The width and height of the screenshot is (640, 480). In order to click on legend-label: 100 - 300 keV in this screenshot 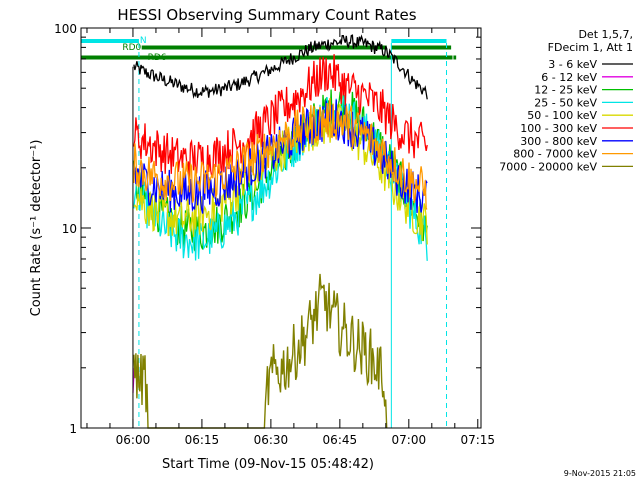, I will do `click(558, 128)`.